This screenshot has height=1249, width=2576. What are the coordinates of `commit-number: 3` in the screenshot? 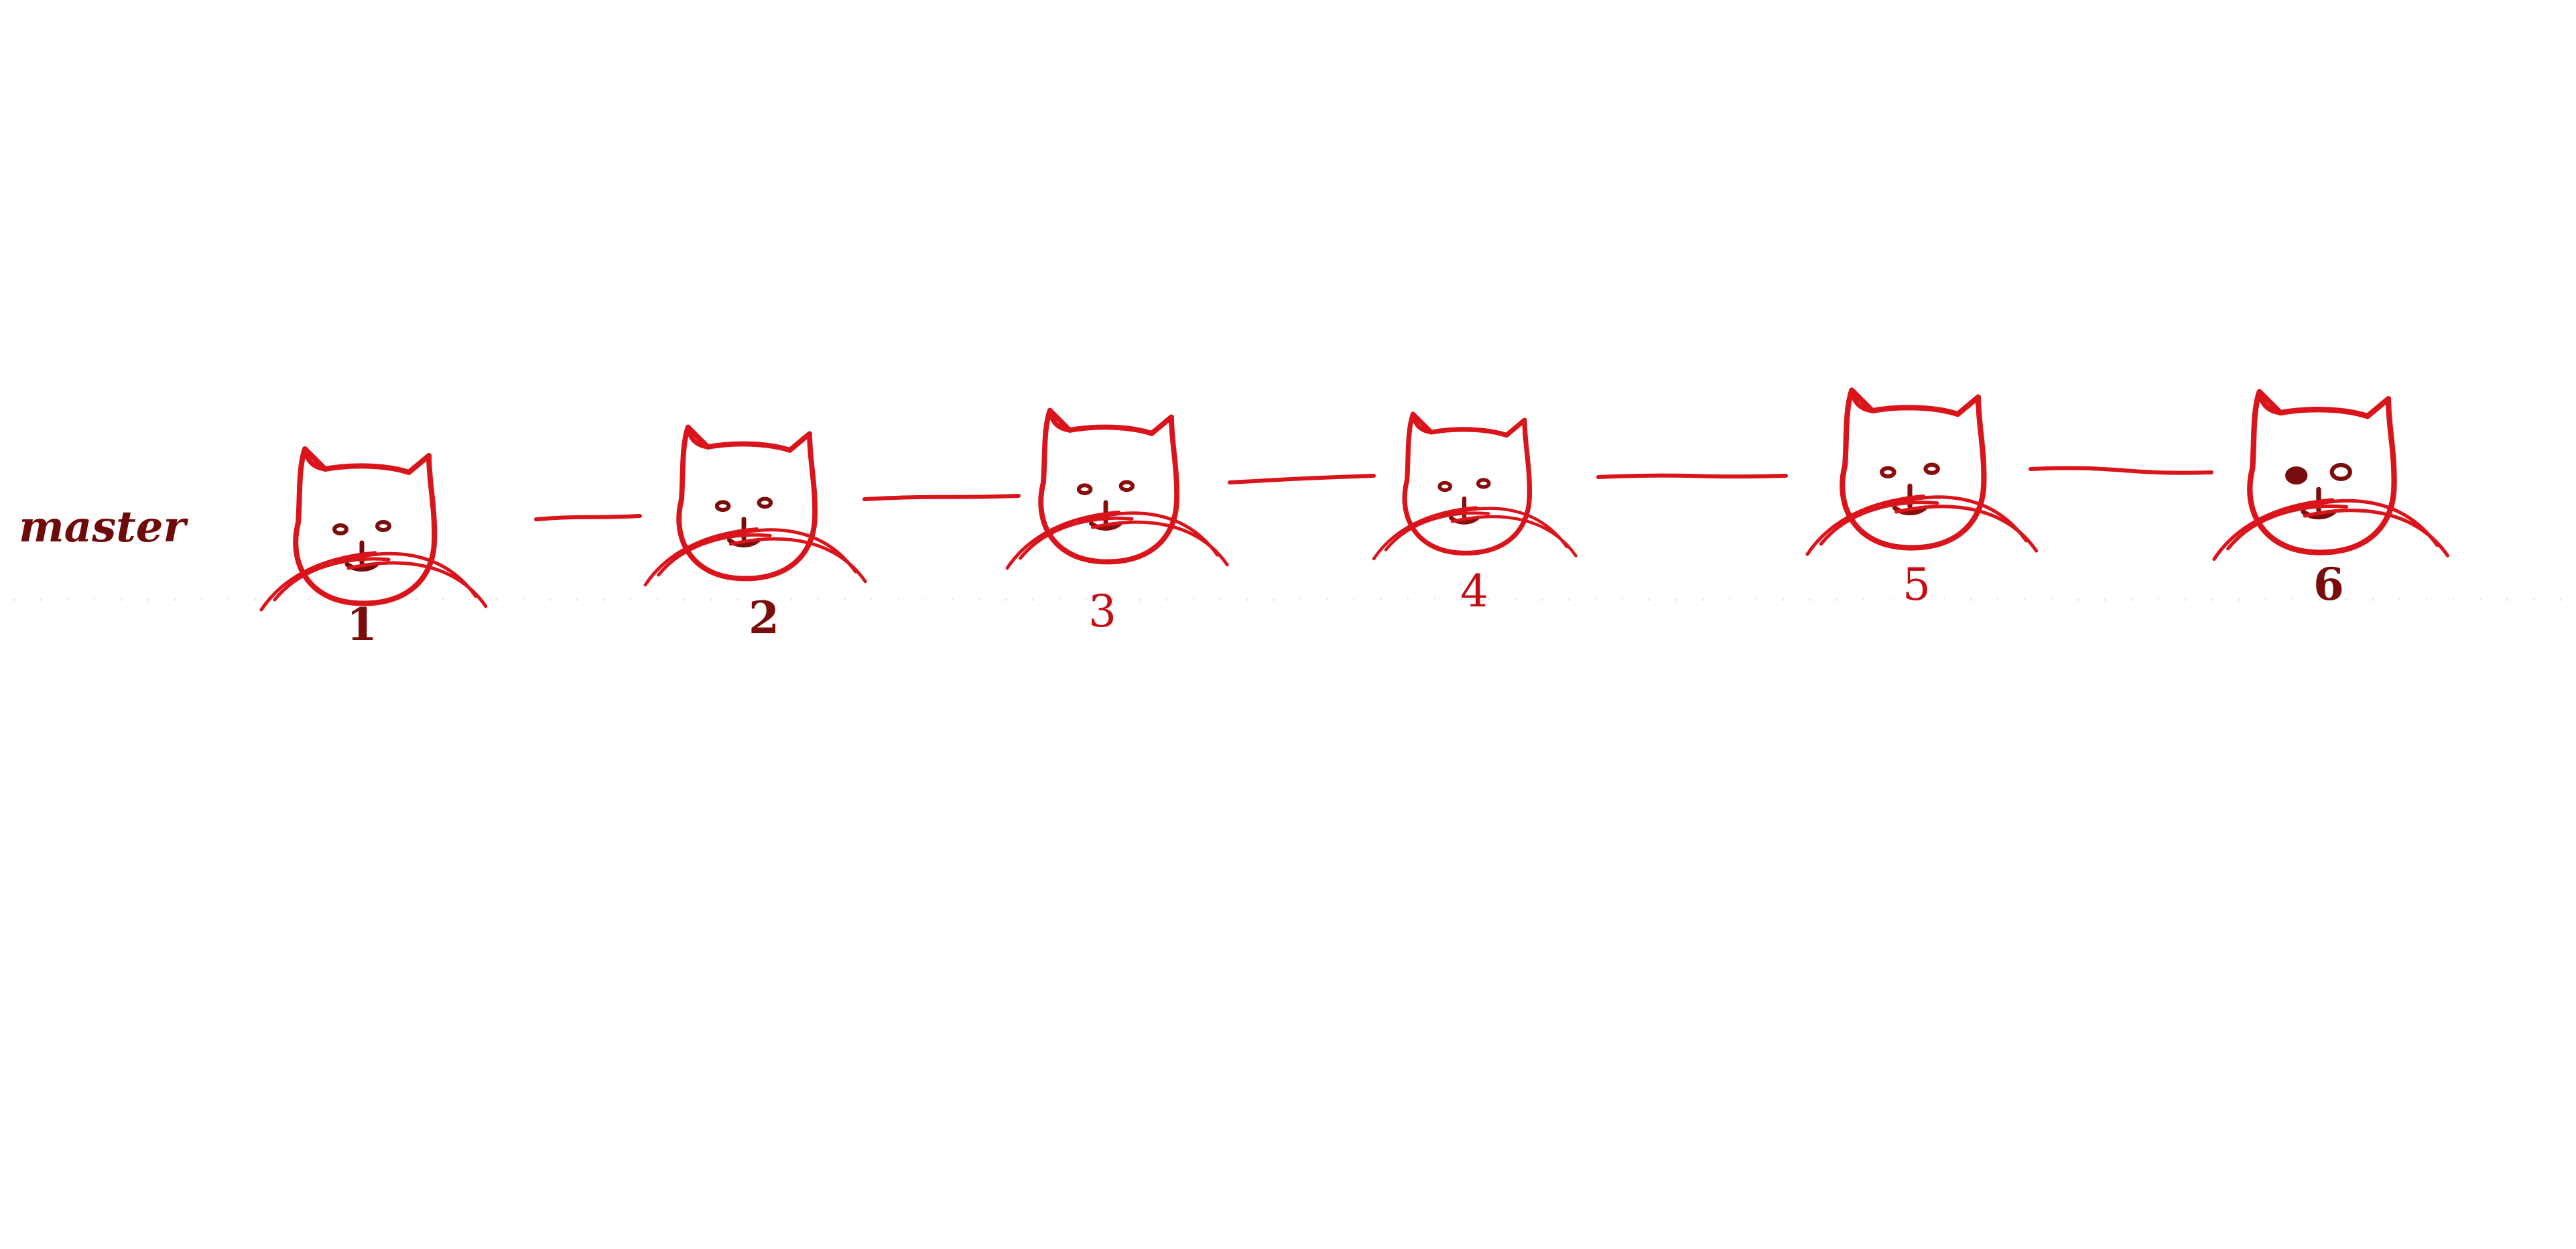 It's located at (1102, 612).